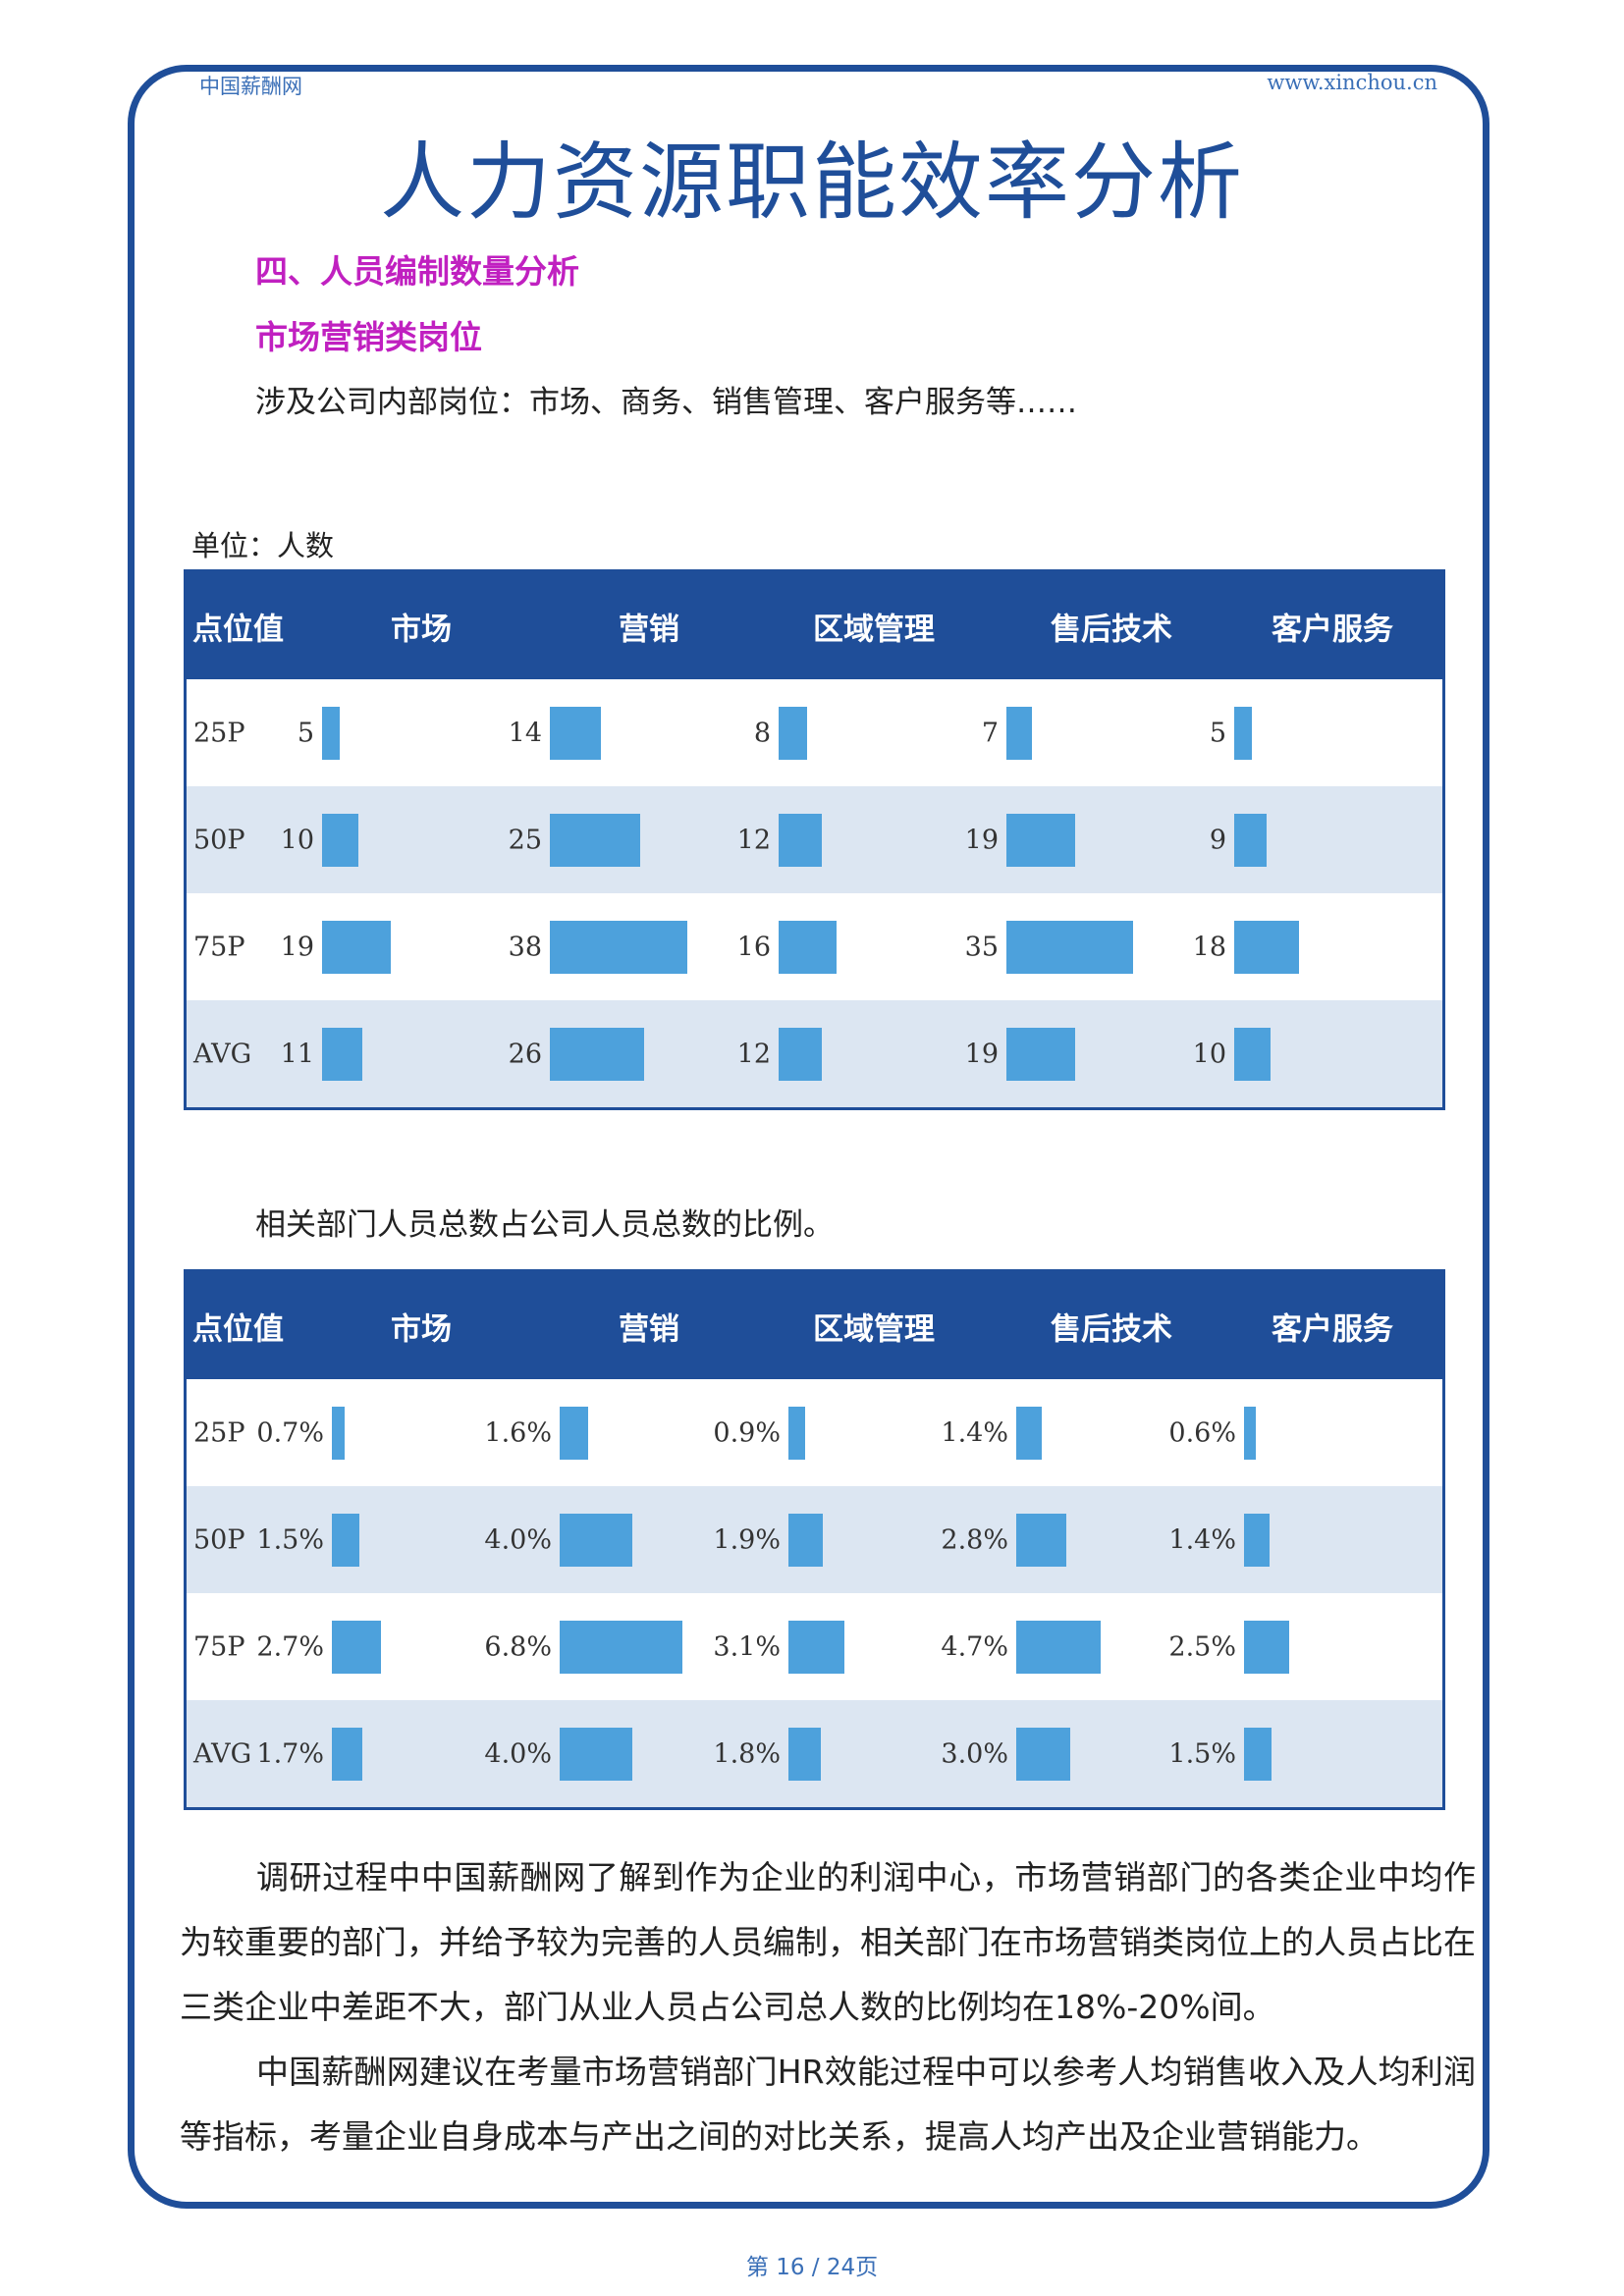 This screenshot has width=1624, height=2296. I want to click on cell-value: 35, so click(981, 947).